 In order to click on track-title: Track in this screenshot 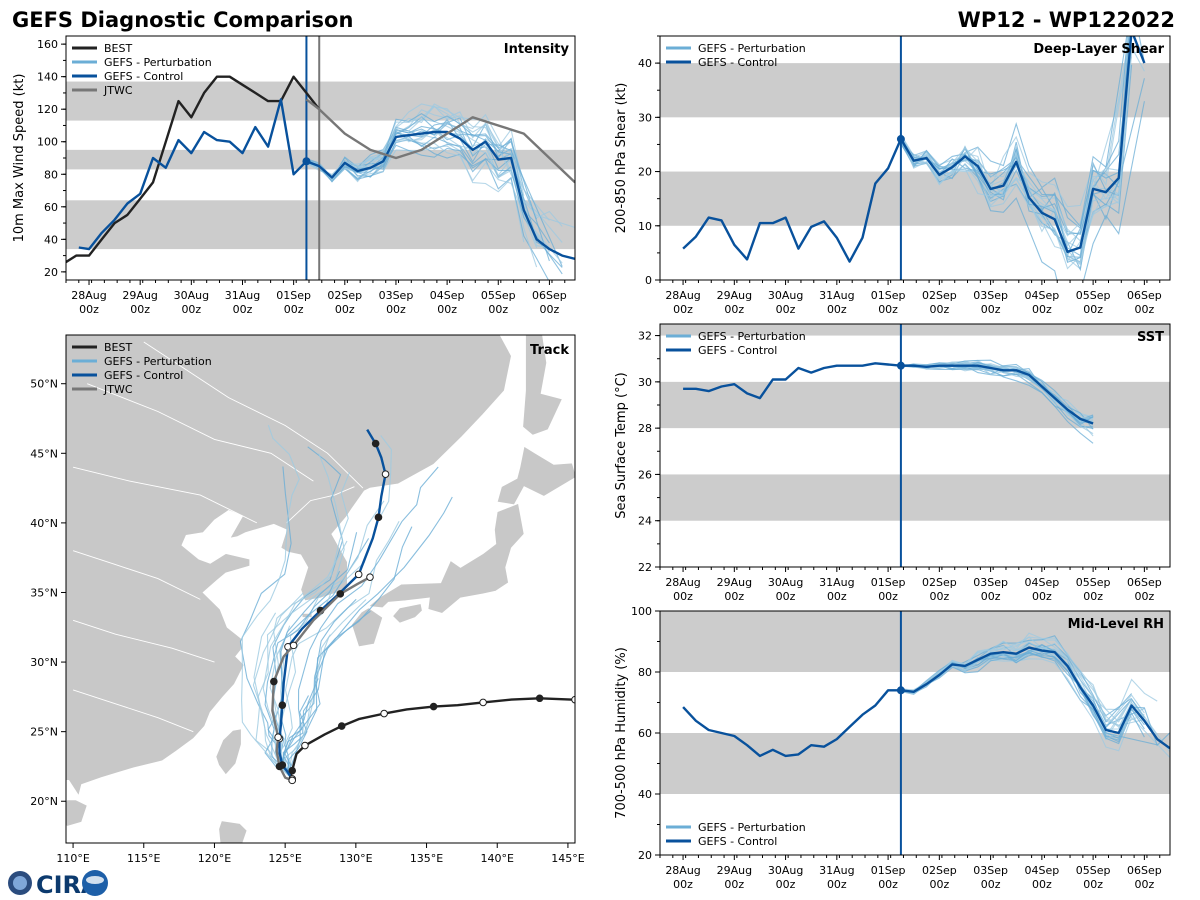, I will do `click(549, 350)`.